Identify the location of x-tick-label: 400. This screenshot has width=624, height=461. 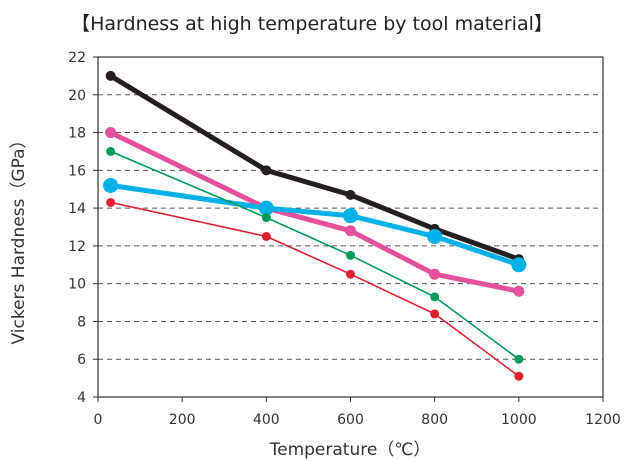
(266, 420).